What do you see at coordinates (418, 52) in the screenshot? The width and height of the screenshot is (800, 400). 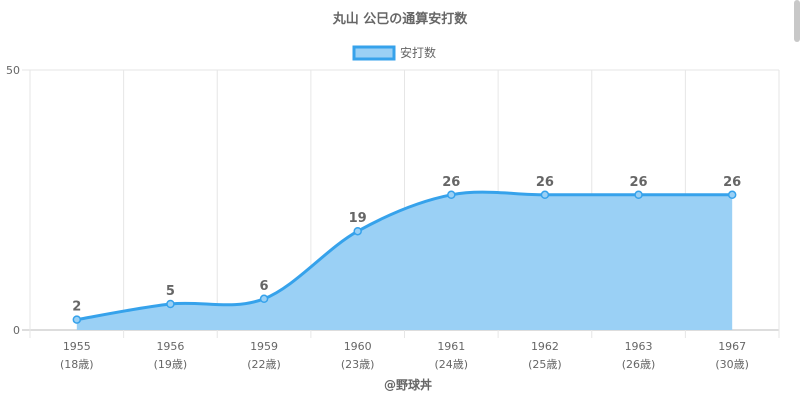 I see `legend-label: 安打数` at bounding box center [418, 52].